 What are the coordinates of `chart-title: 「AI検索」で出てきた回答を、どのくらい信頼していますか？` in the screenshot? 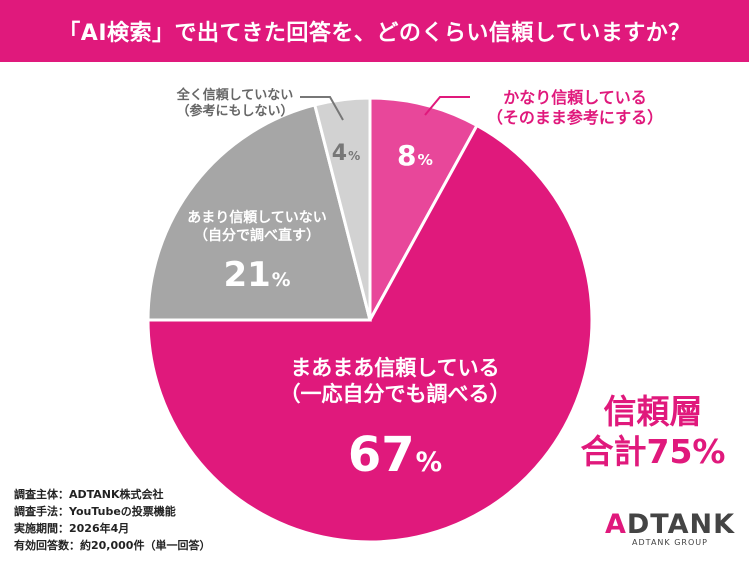 It's located at (374, 33).